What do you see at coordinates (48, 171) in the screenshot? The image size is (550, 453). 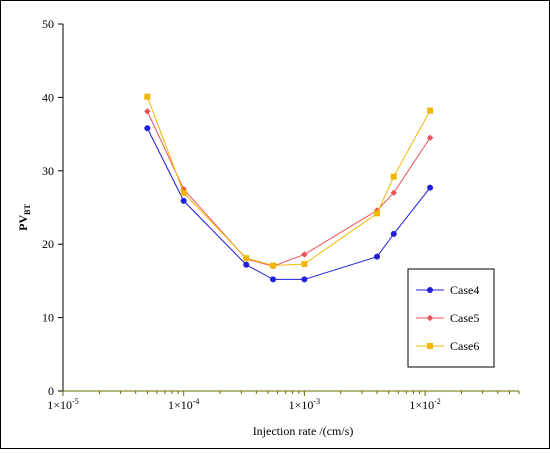 I see `y-tick-label-3: 30` at bounding box center [48, 171].